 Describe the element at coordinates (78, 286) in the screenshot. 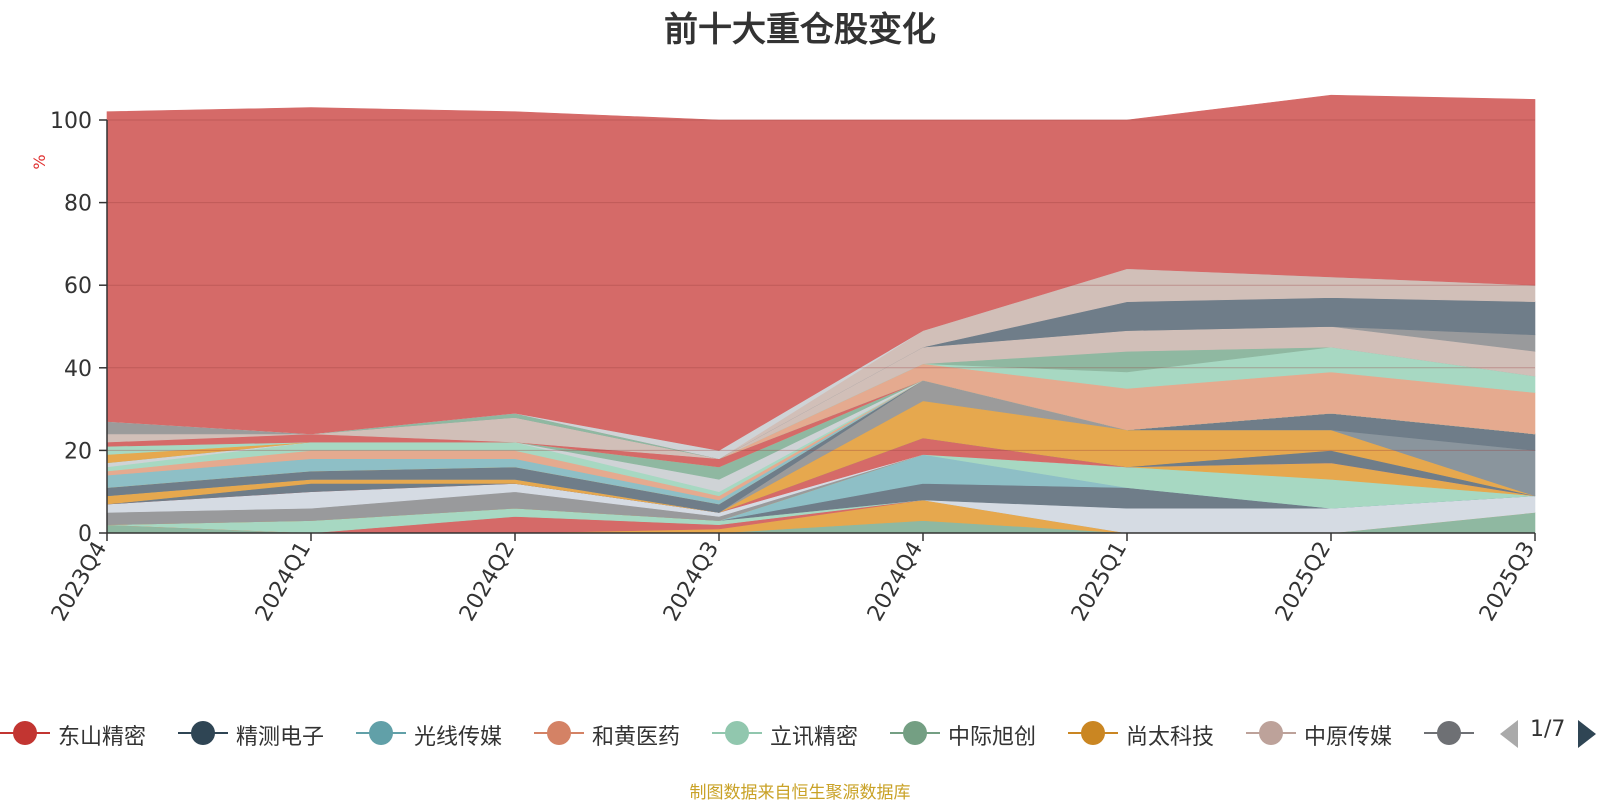

I see `y-tick-label: 60` at that location.